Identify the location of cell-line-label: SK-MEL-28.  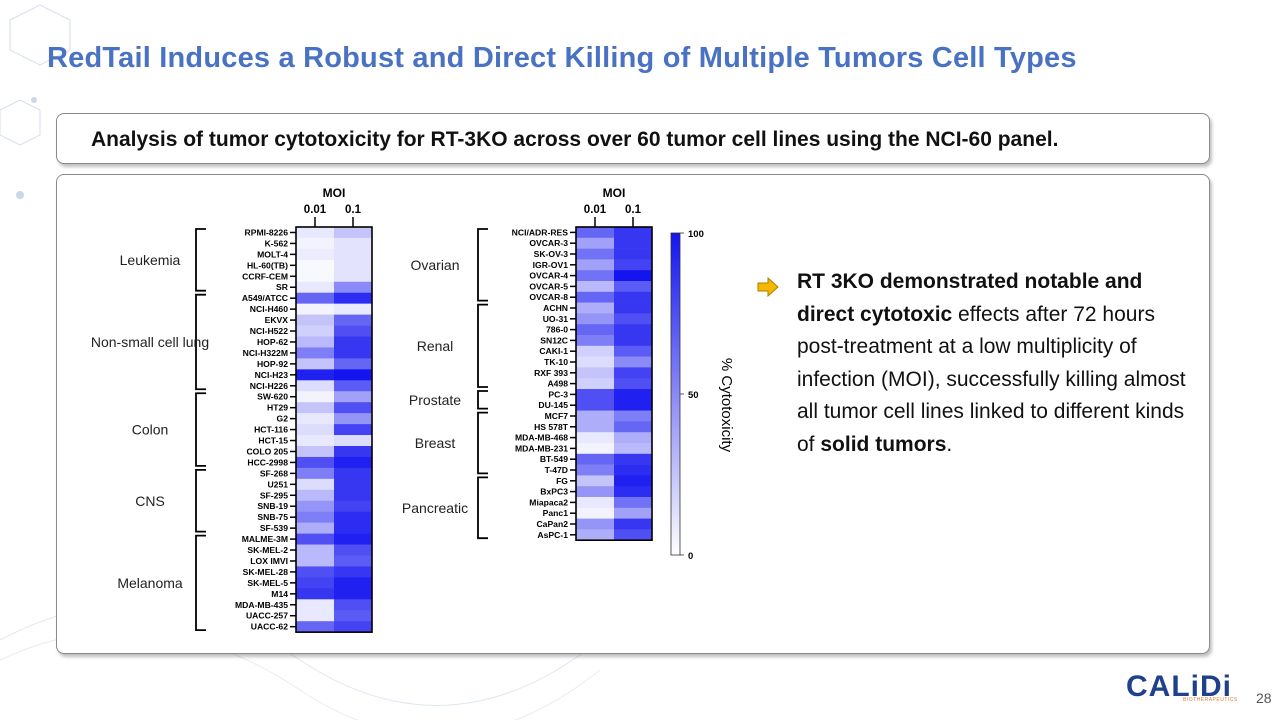
(266, 572).